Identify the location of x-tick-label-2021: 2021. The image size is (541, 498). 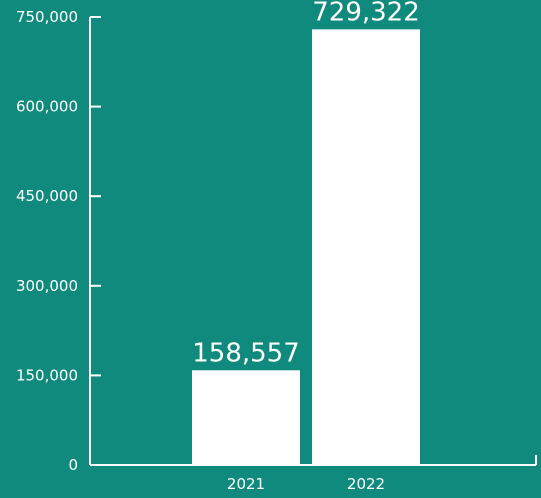
(246, 484).